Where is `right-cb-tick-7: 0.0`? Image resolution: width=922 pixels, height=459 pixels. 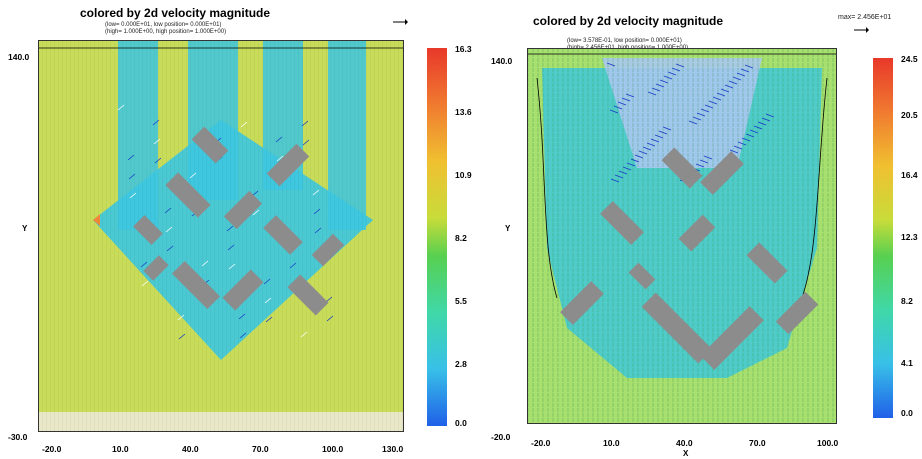
right-cb-tick-7: 0.0 is located at coordinates (907, 413).